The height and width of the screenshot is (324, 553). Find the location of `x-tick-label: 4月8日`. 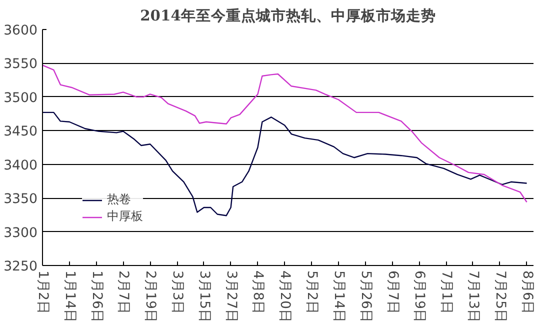

x-tick-label: 4月8日 is located at coordinates (258, 292).